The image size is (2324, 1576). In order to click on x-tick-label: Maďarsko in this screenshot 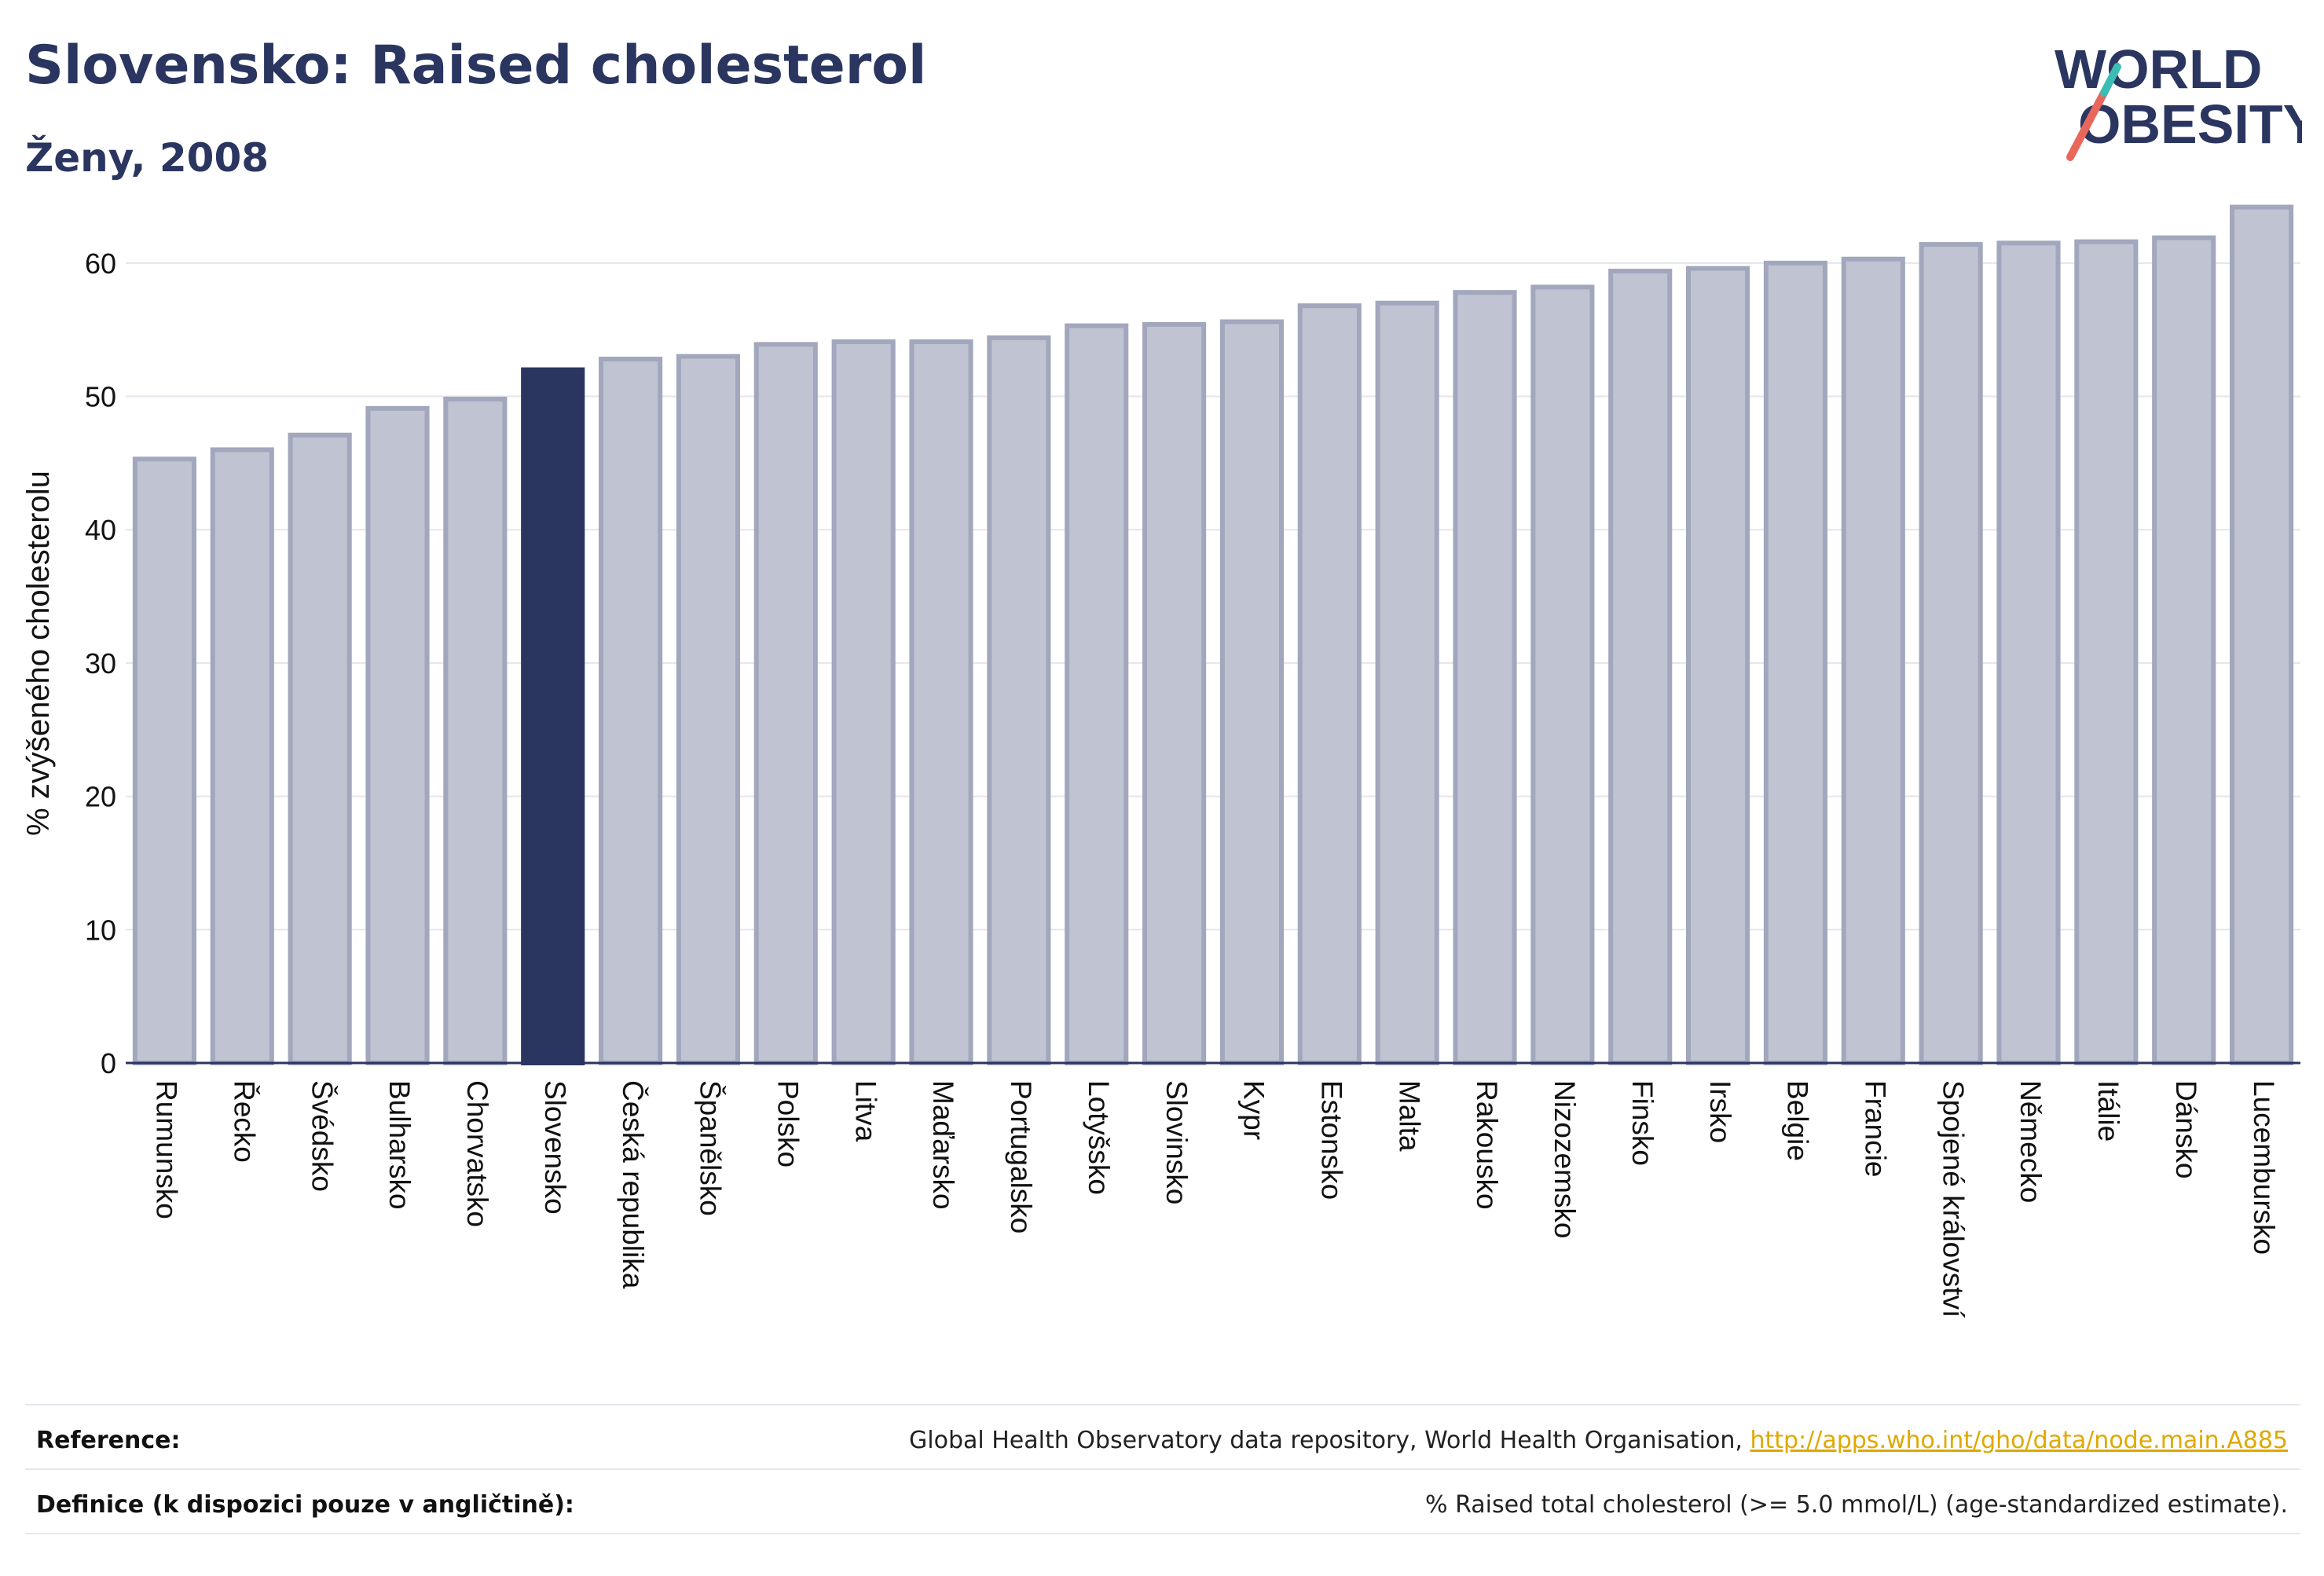, I will do `click(943, 1145)`.